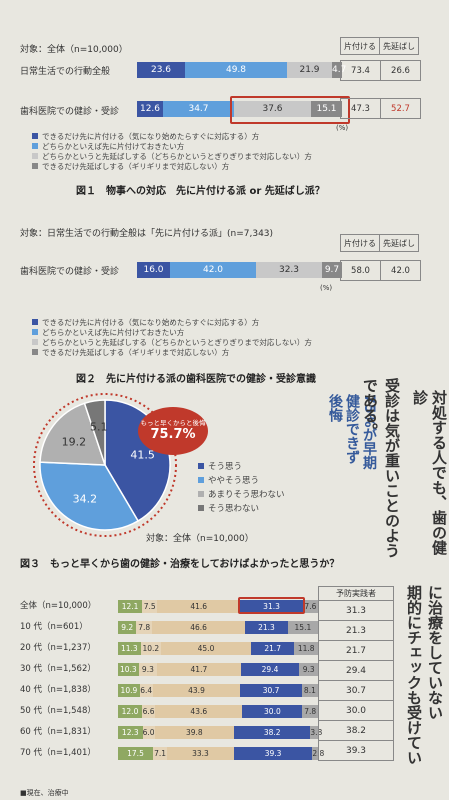 The width and height of the screenshot is (449, 800). I want to click on pie-legend: そう思う ややそう思う あまりそう思わない そう思わない, so click(241, 488).